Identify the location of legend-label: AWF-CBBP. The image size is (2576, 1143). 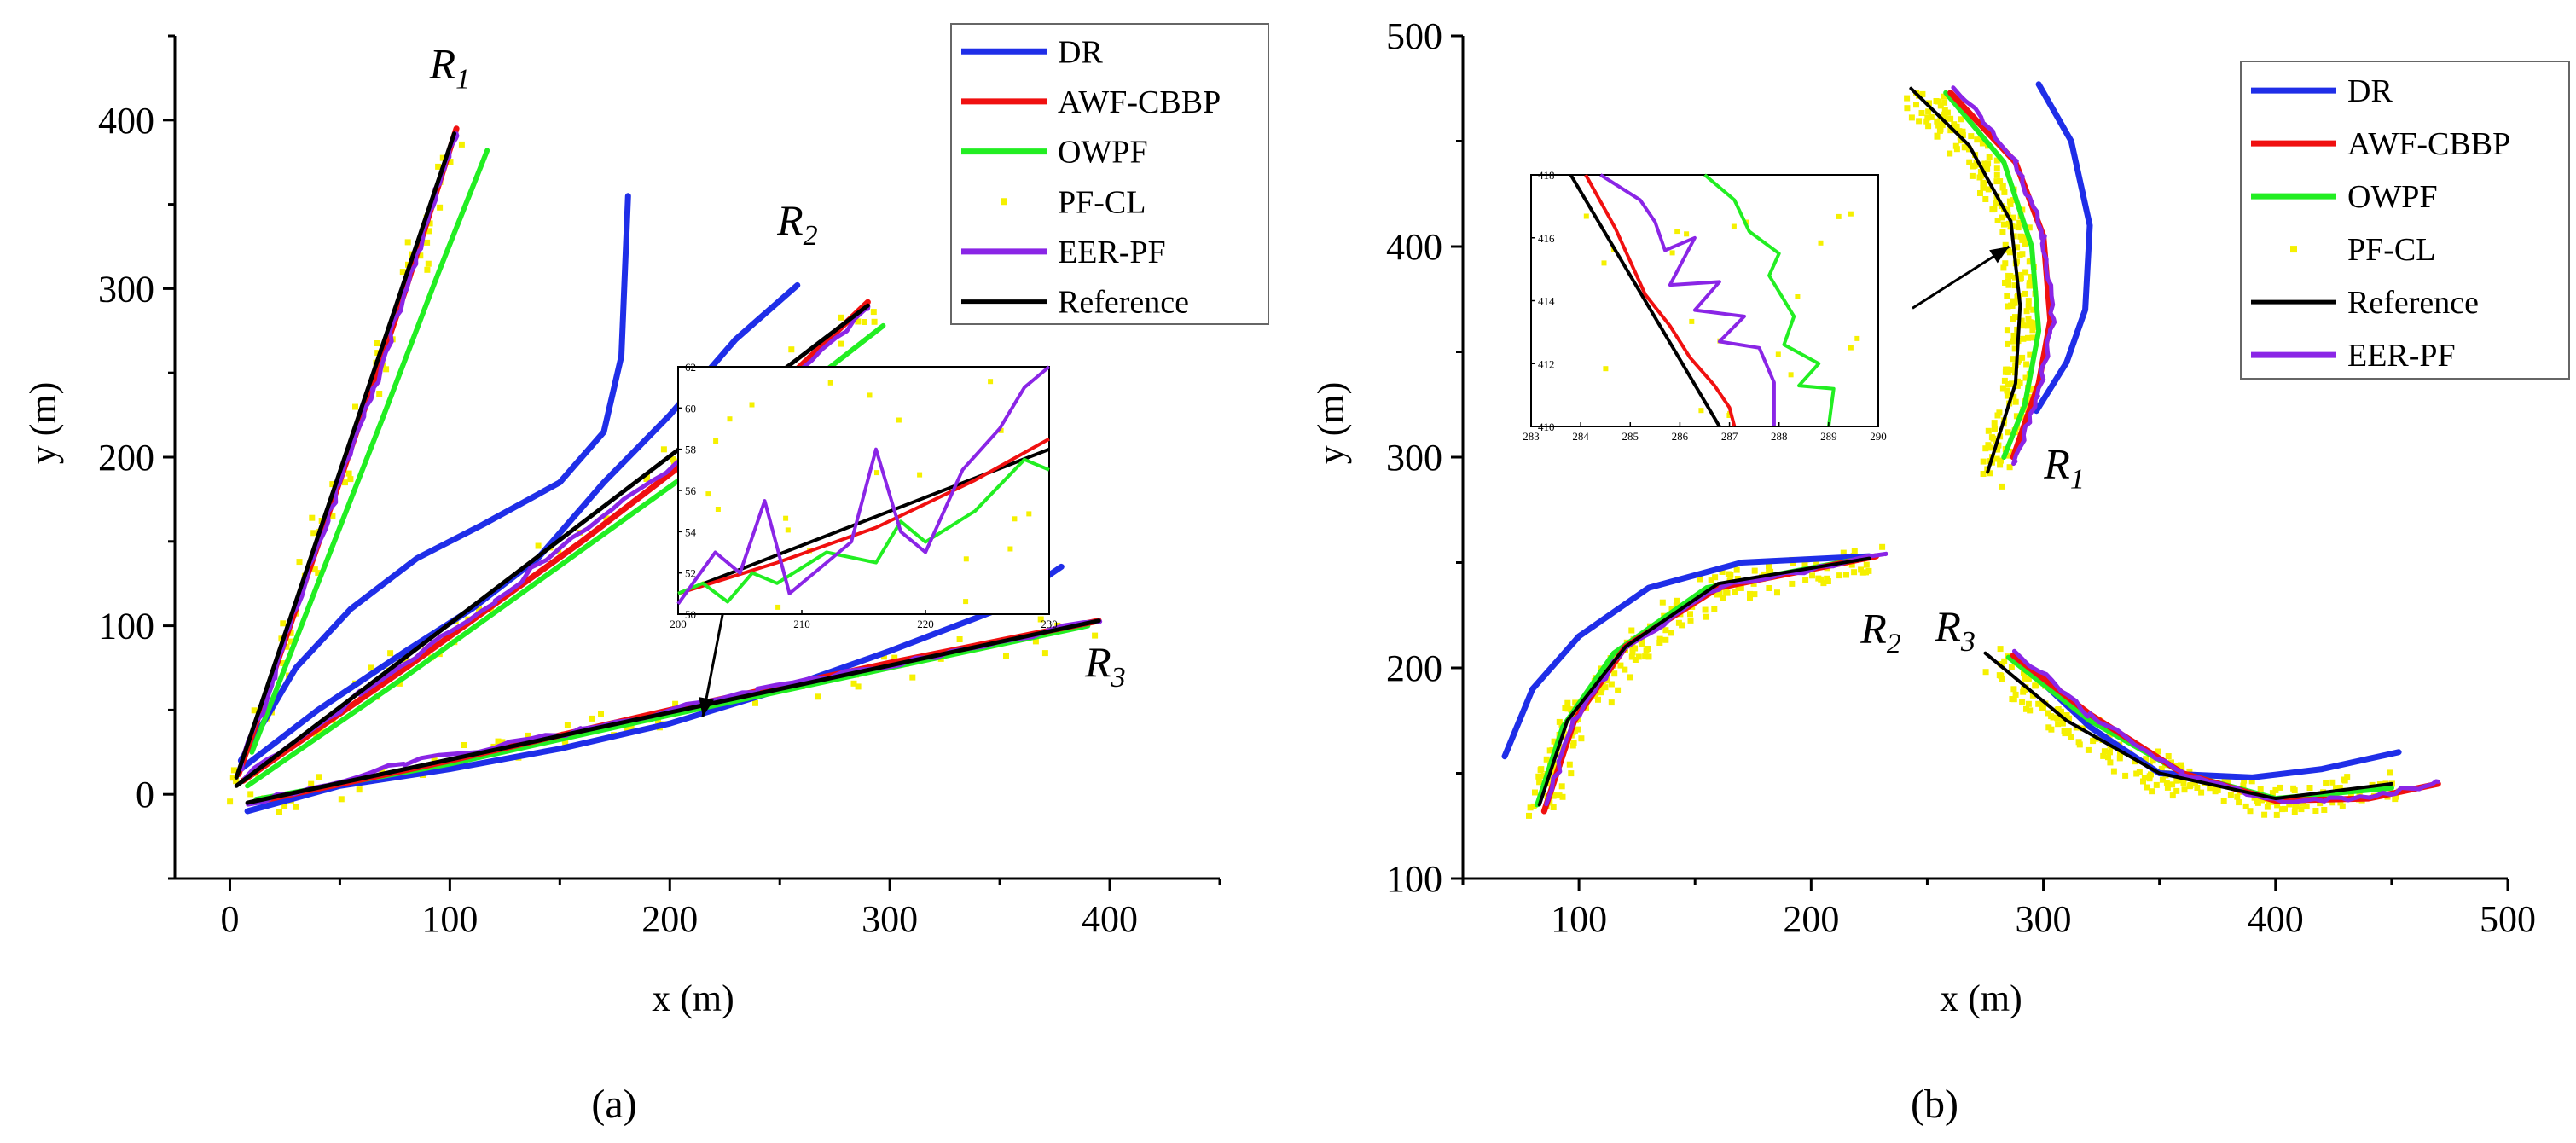
(1139, 102).